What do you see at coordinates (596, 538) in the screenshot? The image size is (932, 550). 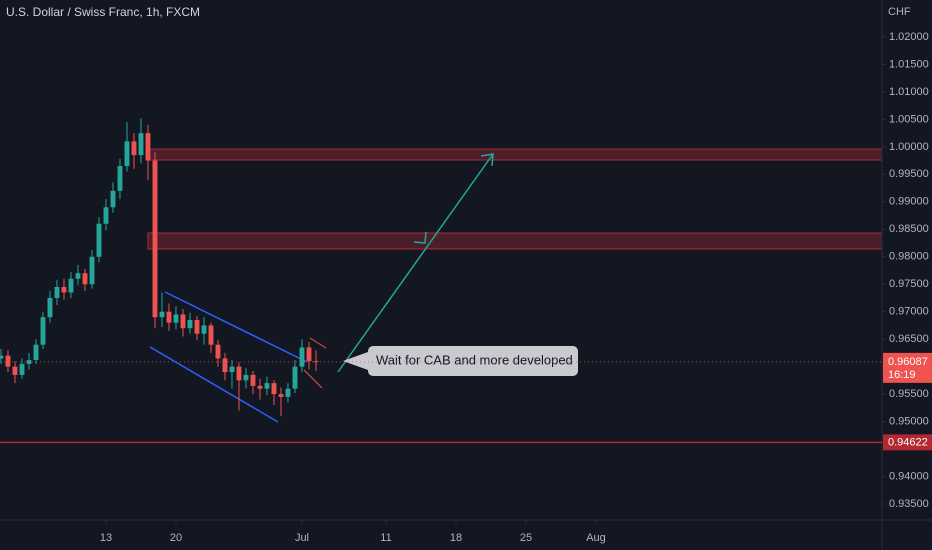 I see `x-tick-label: Aug` at bounding box center [596, 538].